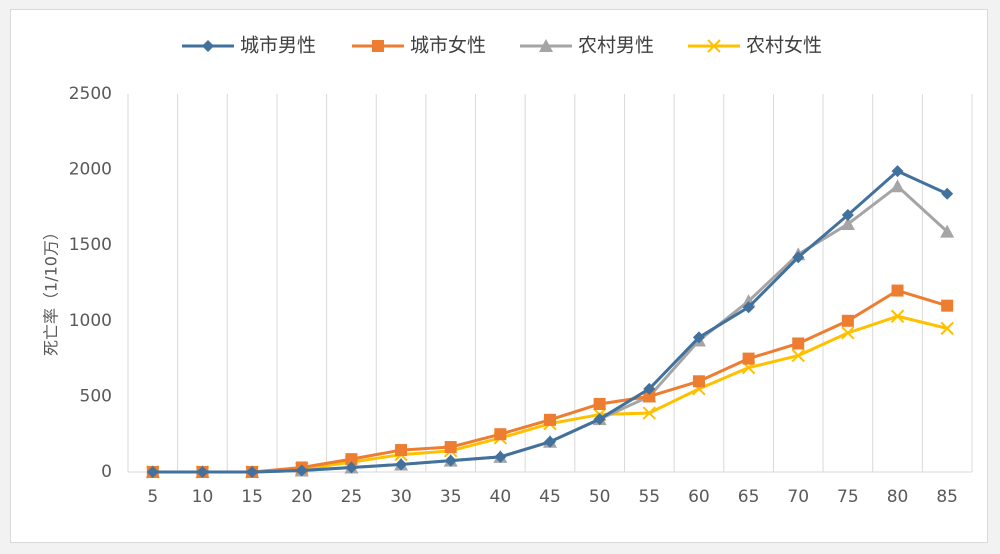  Describe the element at coordinates (152, 497) in the screenshot. I see `x-tick-label: 5` at that location.